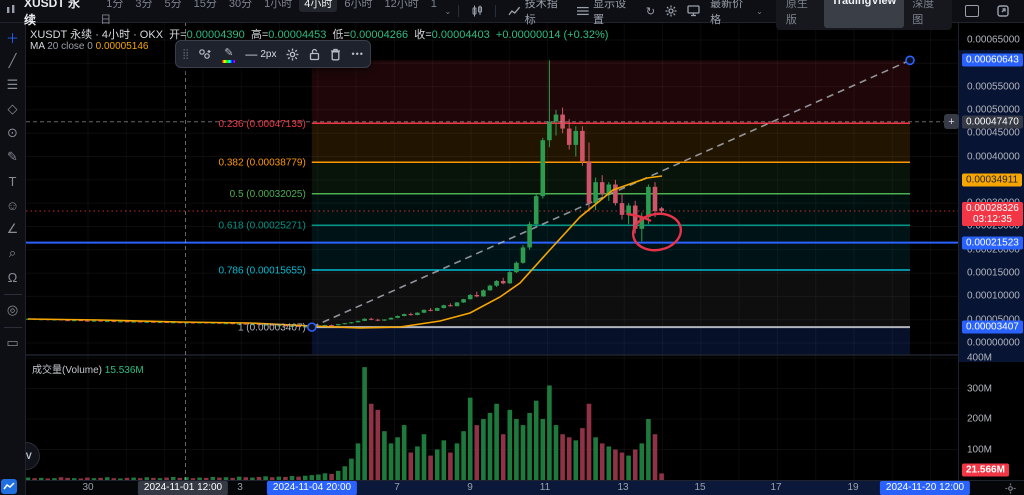  I want to click on trash-icon, so click(336, 54).